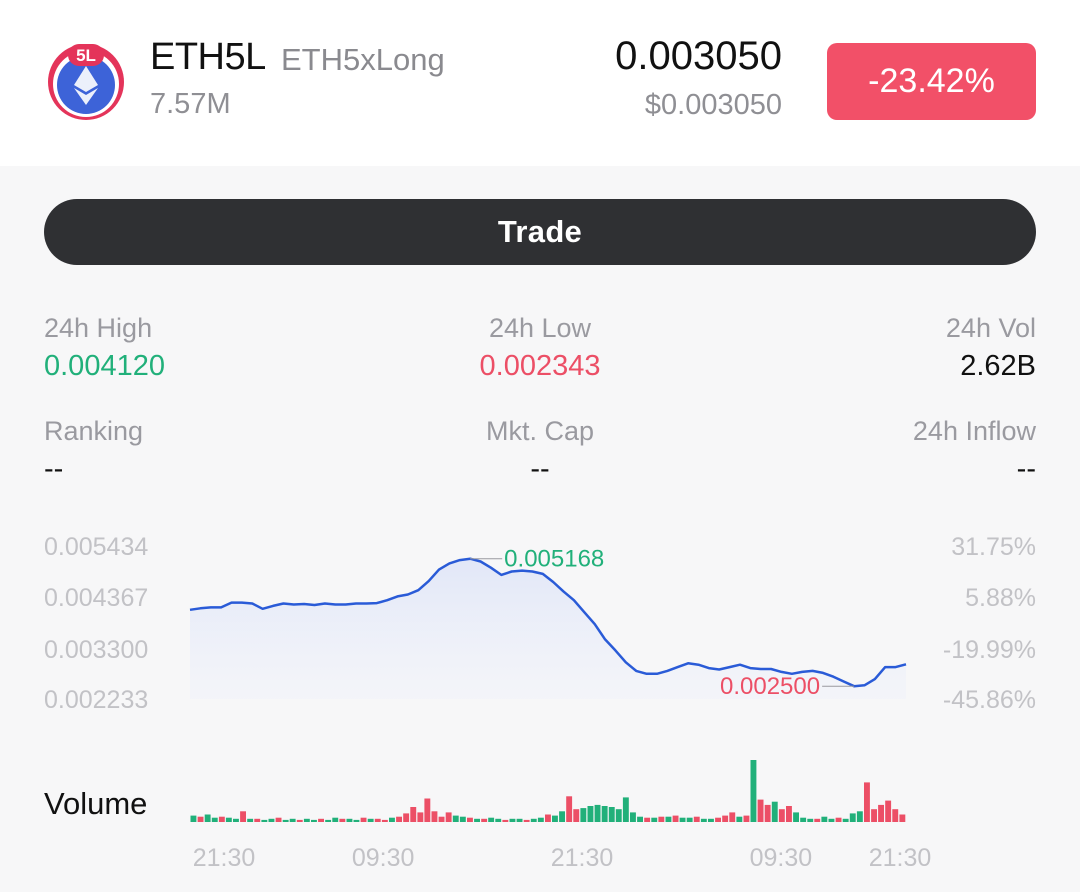 This screenshot has height=892, width=1080. Describe the element at coordinates (1000, 598) in the screenshot. I see `pct-tick-label: 5.88%` at that location.